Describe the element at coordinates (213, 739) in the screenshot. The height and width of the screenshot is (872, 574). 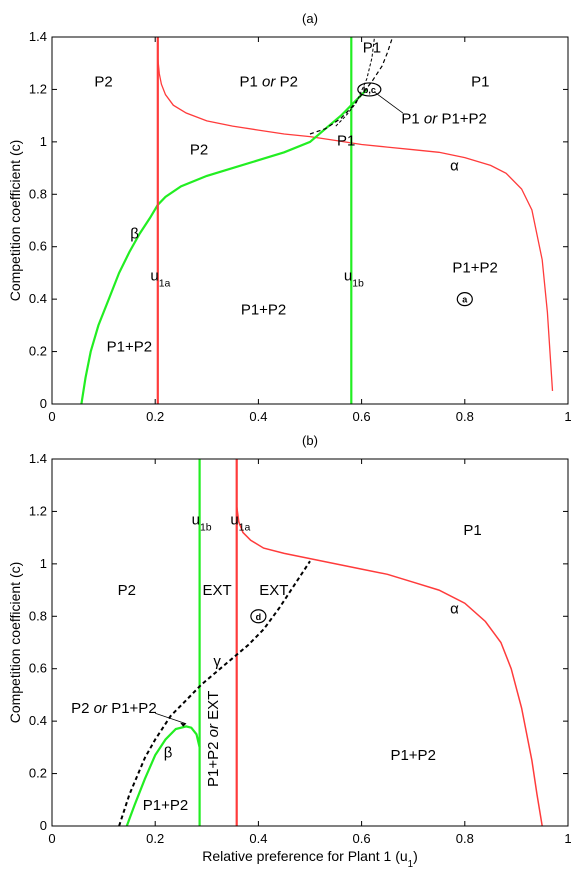
I see `rotated-region-label: P1+P2 or EXT` at that location.